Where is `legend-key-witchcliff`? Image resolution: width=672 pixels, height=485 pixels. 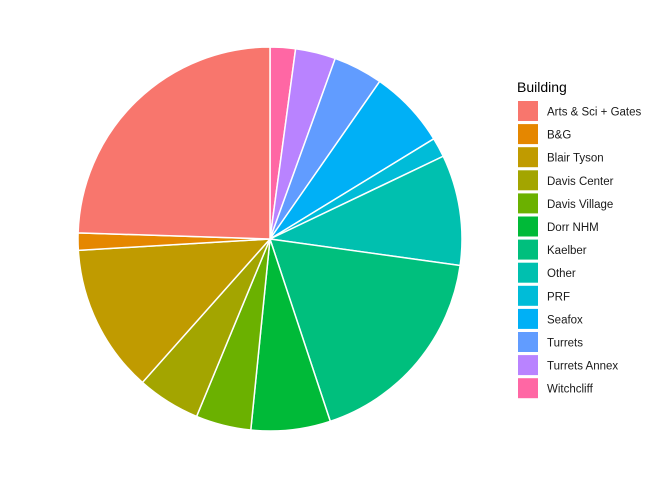
legend-key-witchcliff is located at coordinates (528, 388).